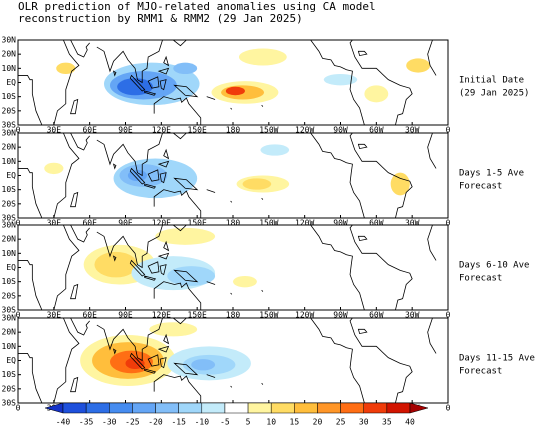  Describe the element at coordinates (295, 422) in the screenshot. I see `colorbar-label: 15` at that location.